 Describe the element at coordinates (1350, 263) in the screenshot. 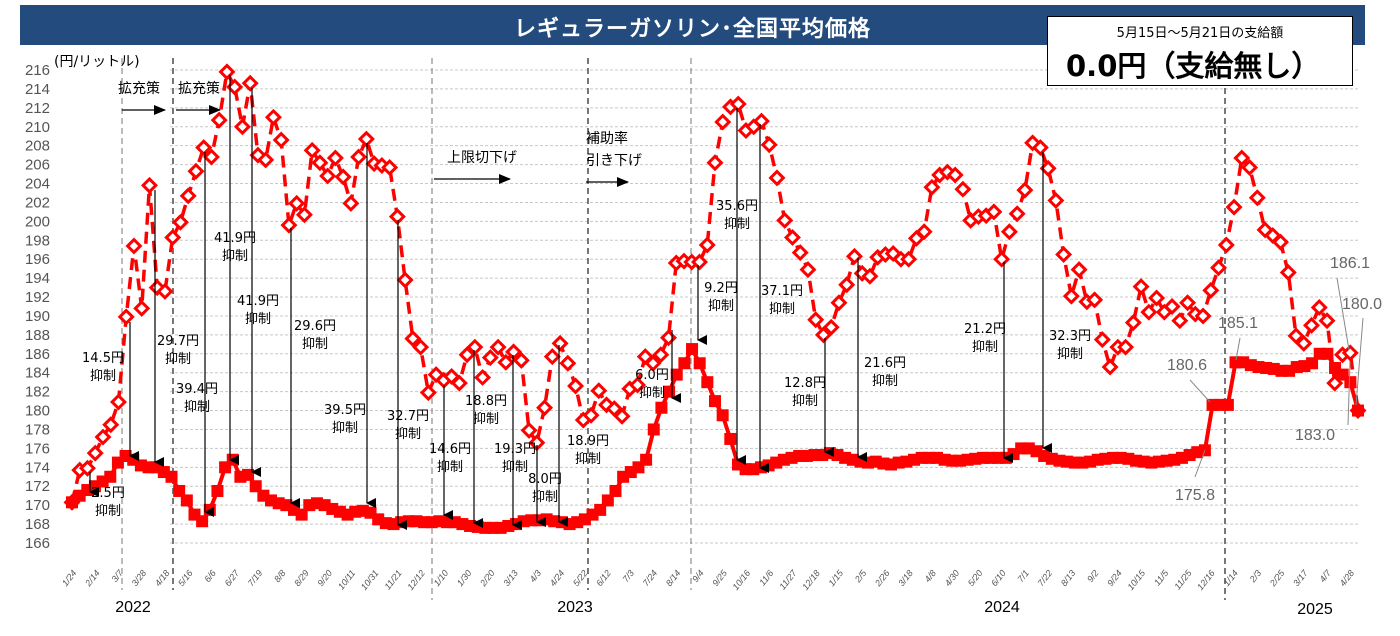

I see `value-label: 186.1` at that location.